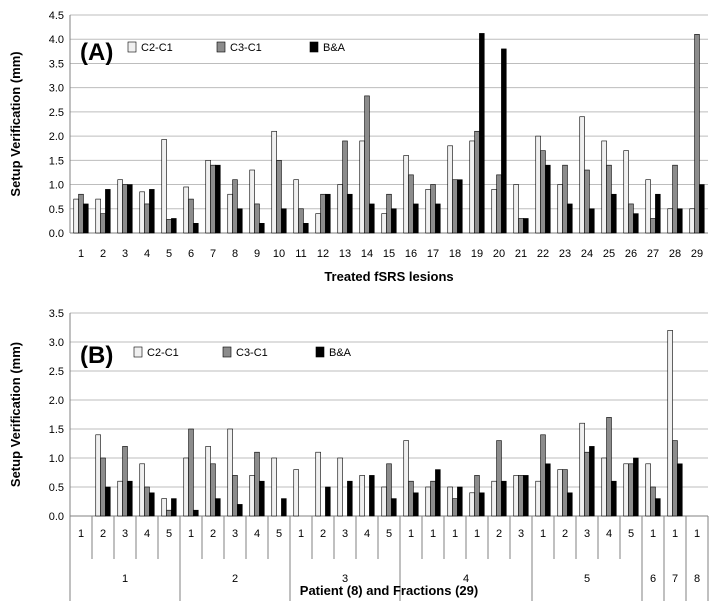 The width and height of the screenshot is (714, 601). Describe the element at coordinates (157, 48) in the screenshot. I see `legend-label: C2-C1` at that location.